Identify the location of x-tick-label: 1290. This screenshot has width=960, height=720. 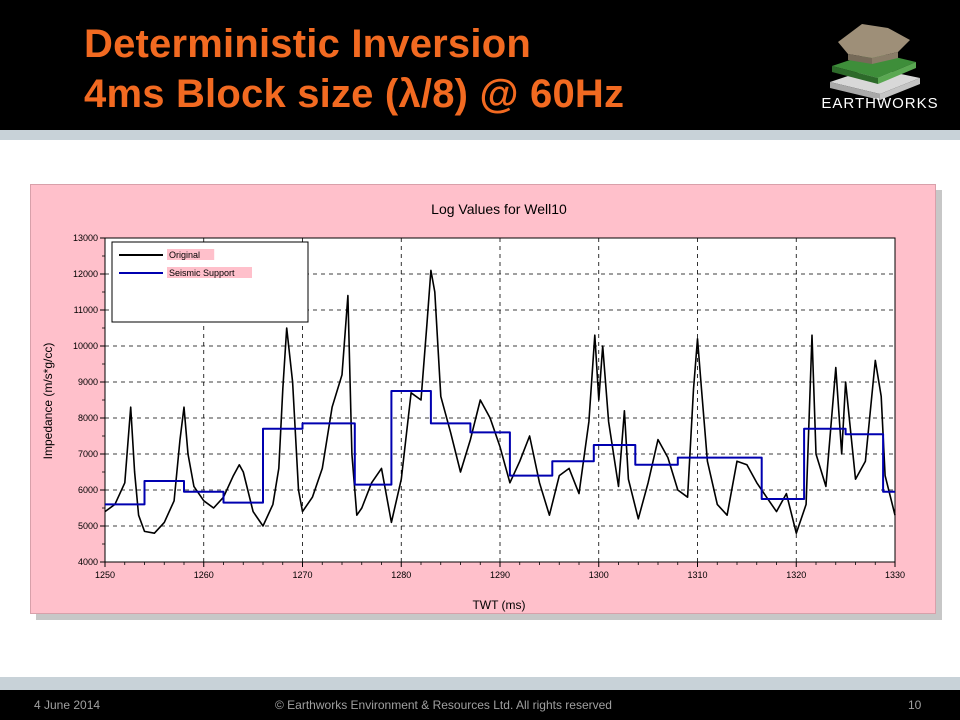
(500, 575).